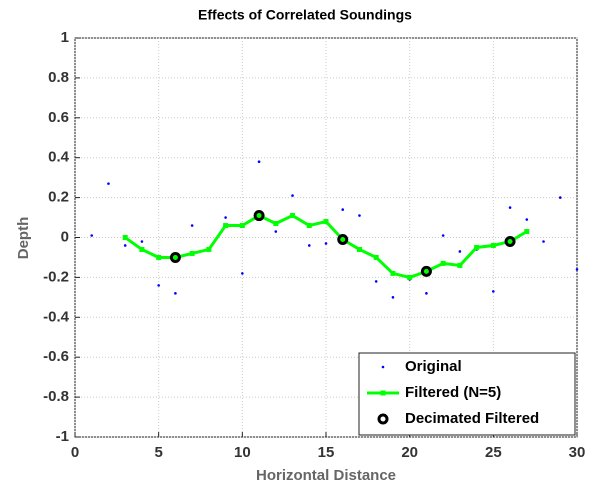  Describe the element at coordinates (75, 452) in the screenshot. I see `x-tick-label: 0` at that location.